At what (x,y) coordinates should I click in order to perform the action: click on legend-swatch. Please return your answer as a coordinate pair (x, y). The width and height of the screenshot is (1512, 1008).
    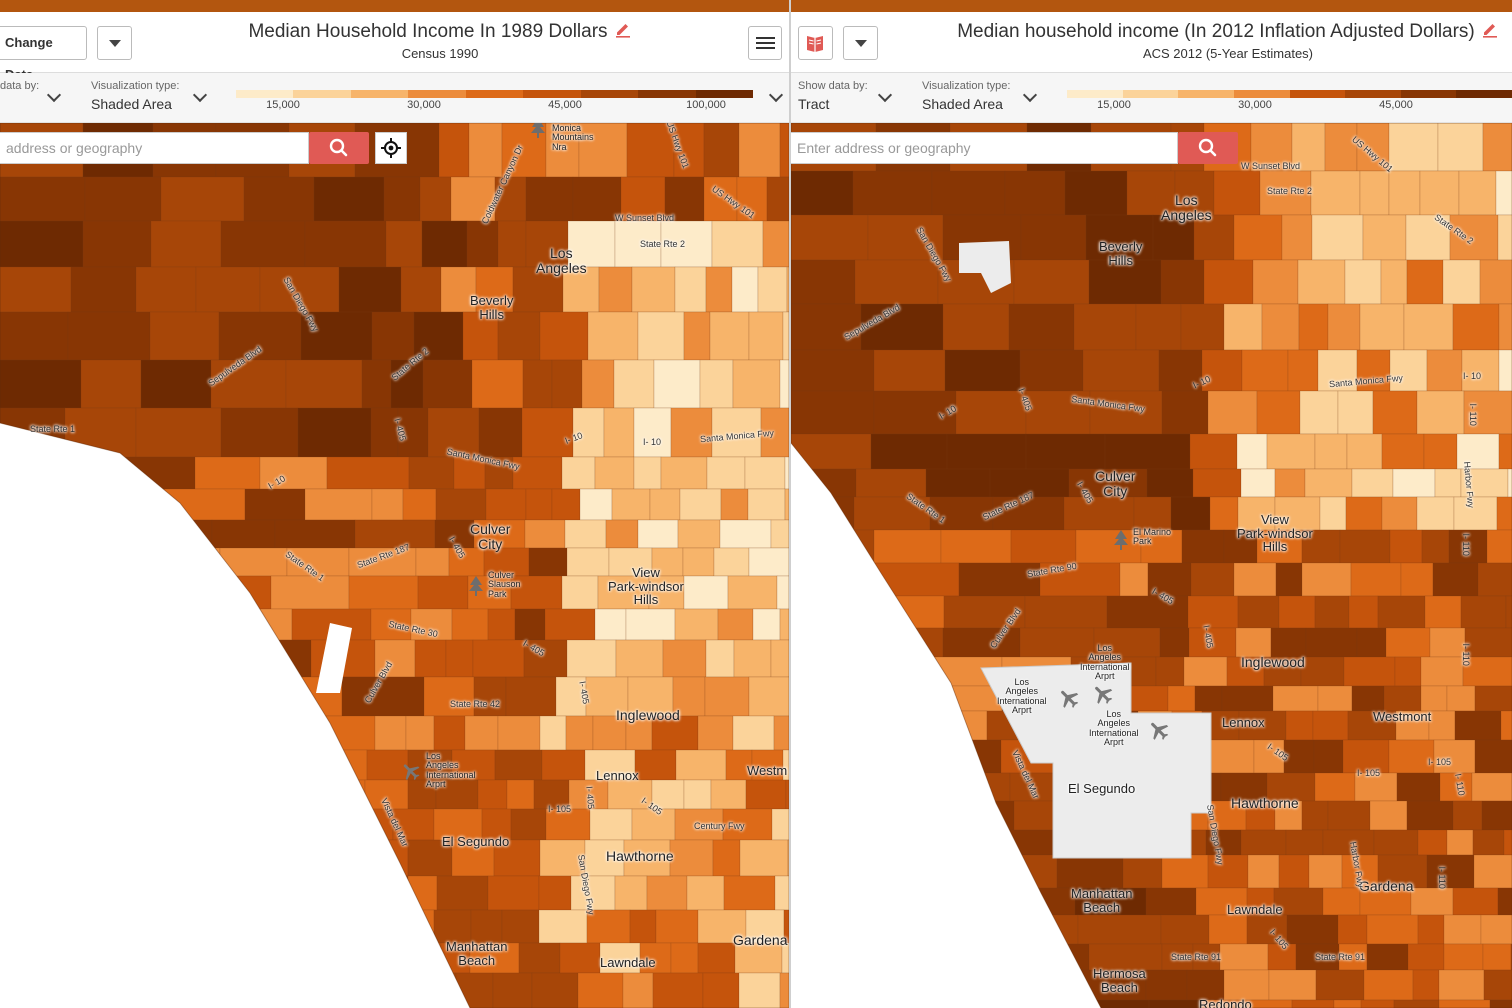
    Looking at the image, I should click on (1206, 94).